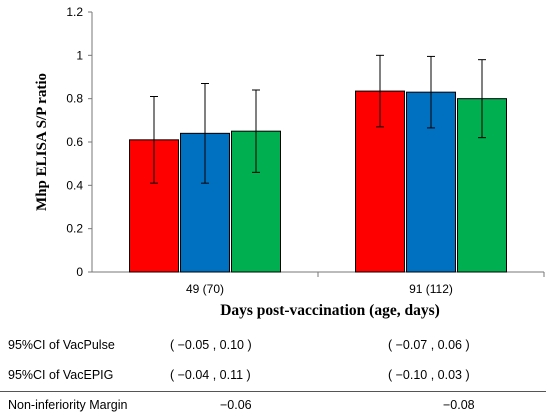 The width and height of the screenshot is (550, 420). I want to click on margin-value: −0.08, so click(459, 405).